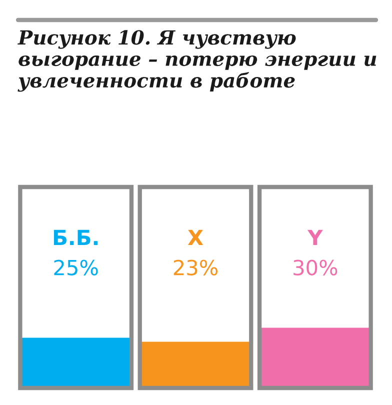 This screenshot has width=392, height=405. Describe the element at coordinates (316, 268) in the screenshot. I see `data-label: 30%` at that location.